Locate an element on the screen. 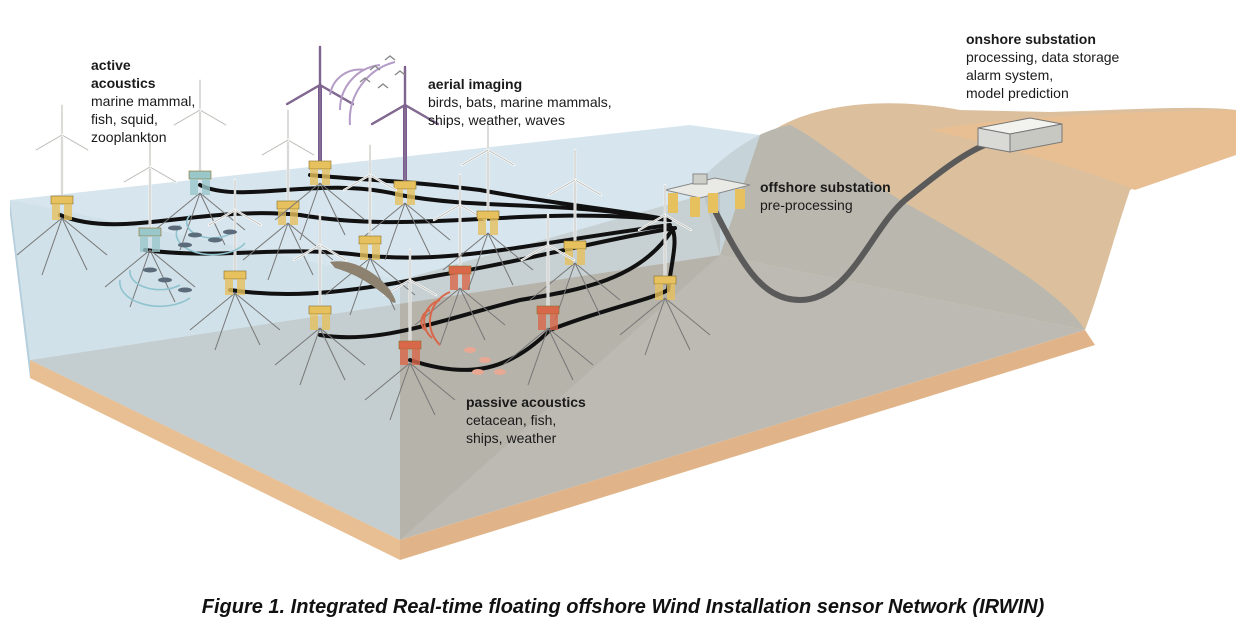  passive-acoustics-line-2: ships, weather is located at coordinates (511, 438).